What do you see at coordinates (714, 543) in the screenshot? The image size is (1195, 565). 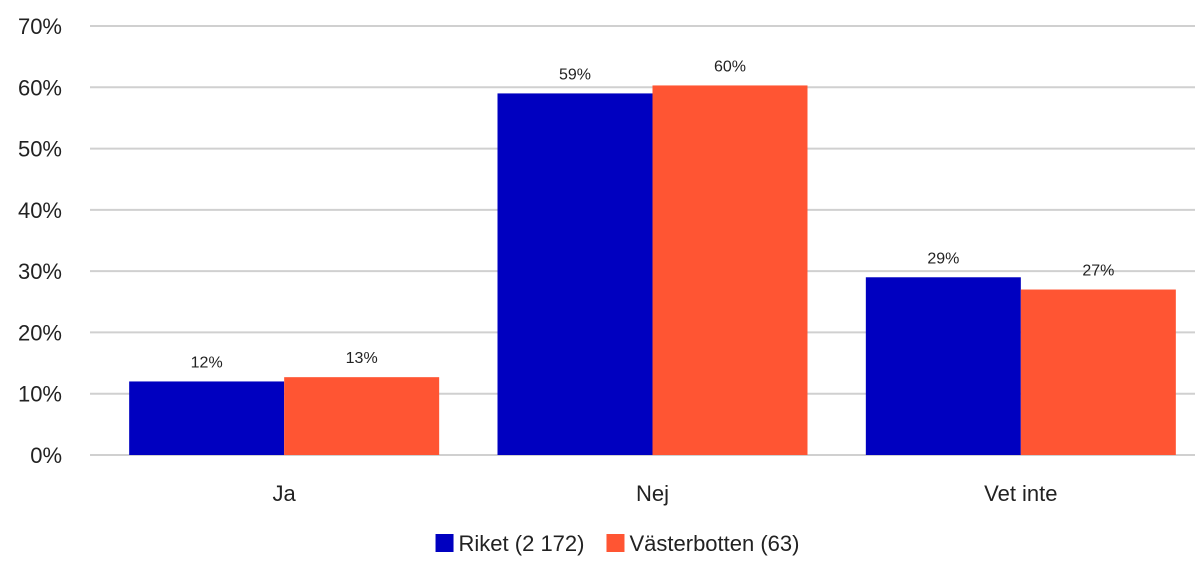 I see `legend-label-2: Västerbotten (63)` at bounding box center [714, 543].